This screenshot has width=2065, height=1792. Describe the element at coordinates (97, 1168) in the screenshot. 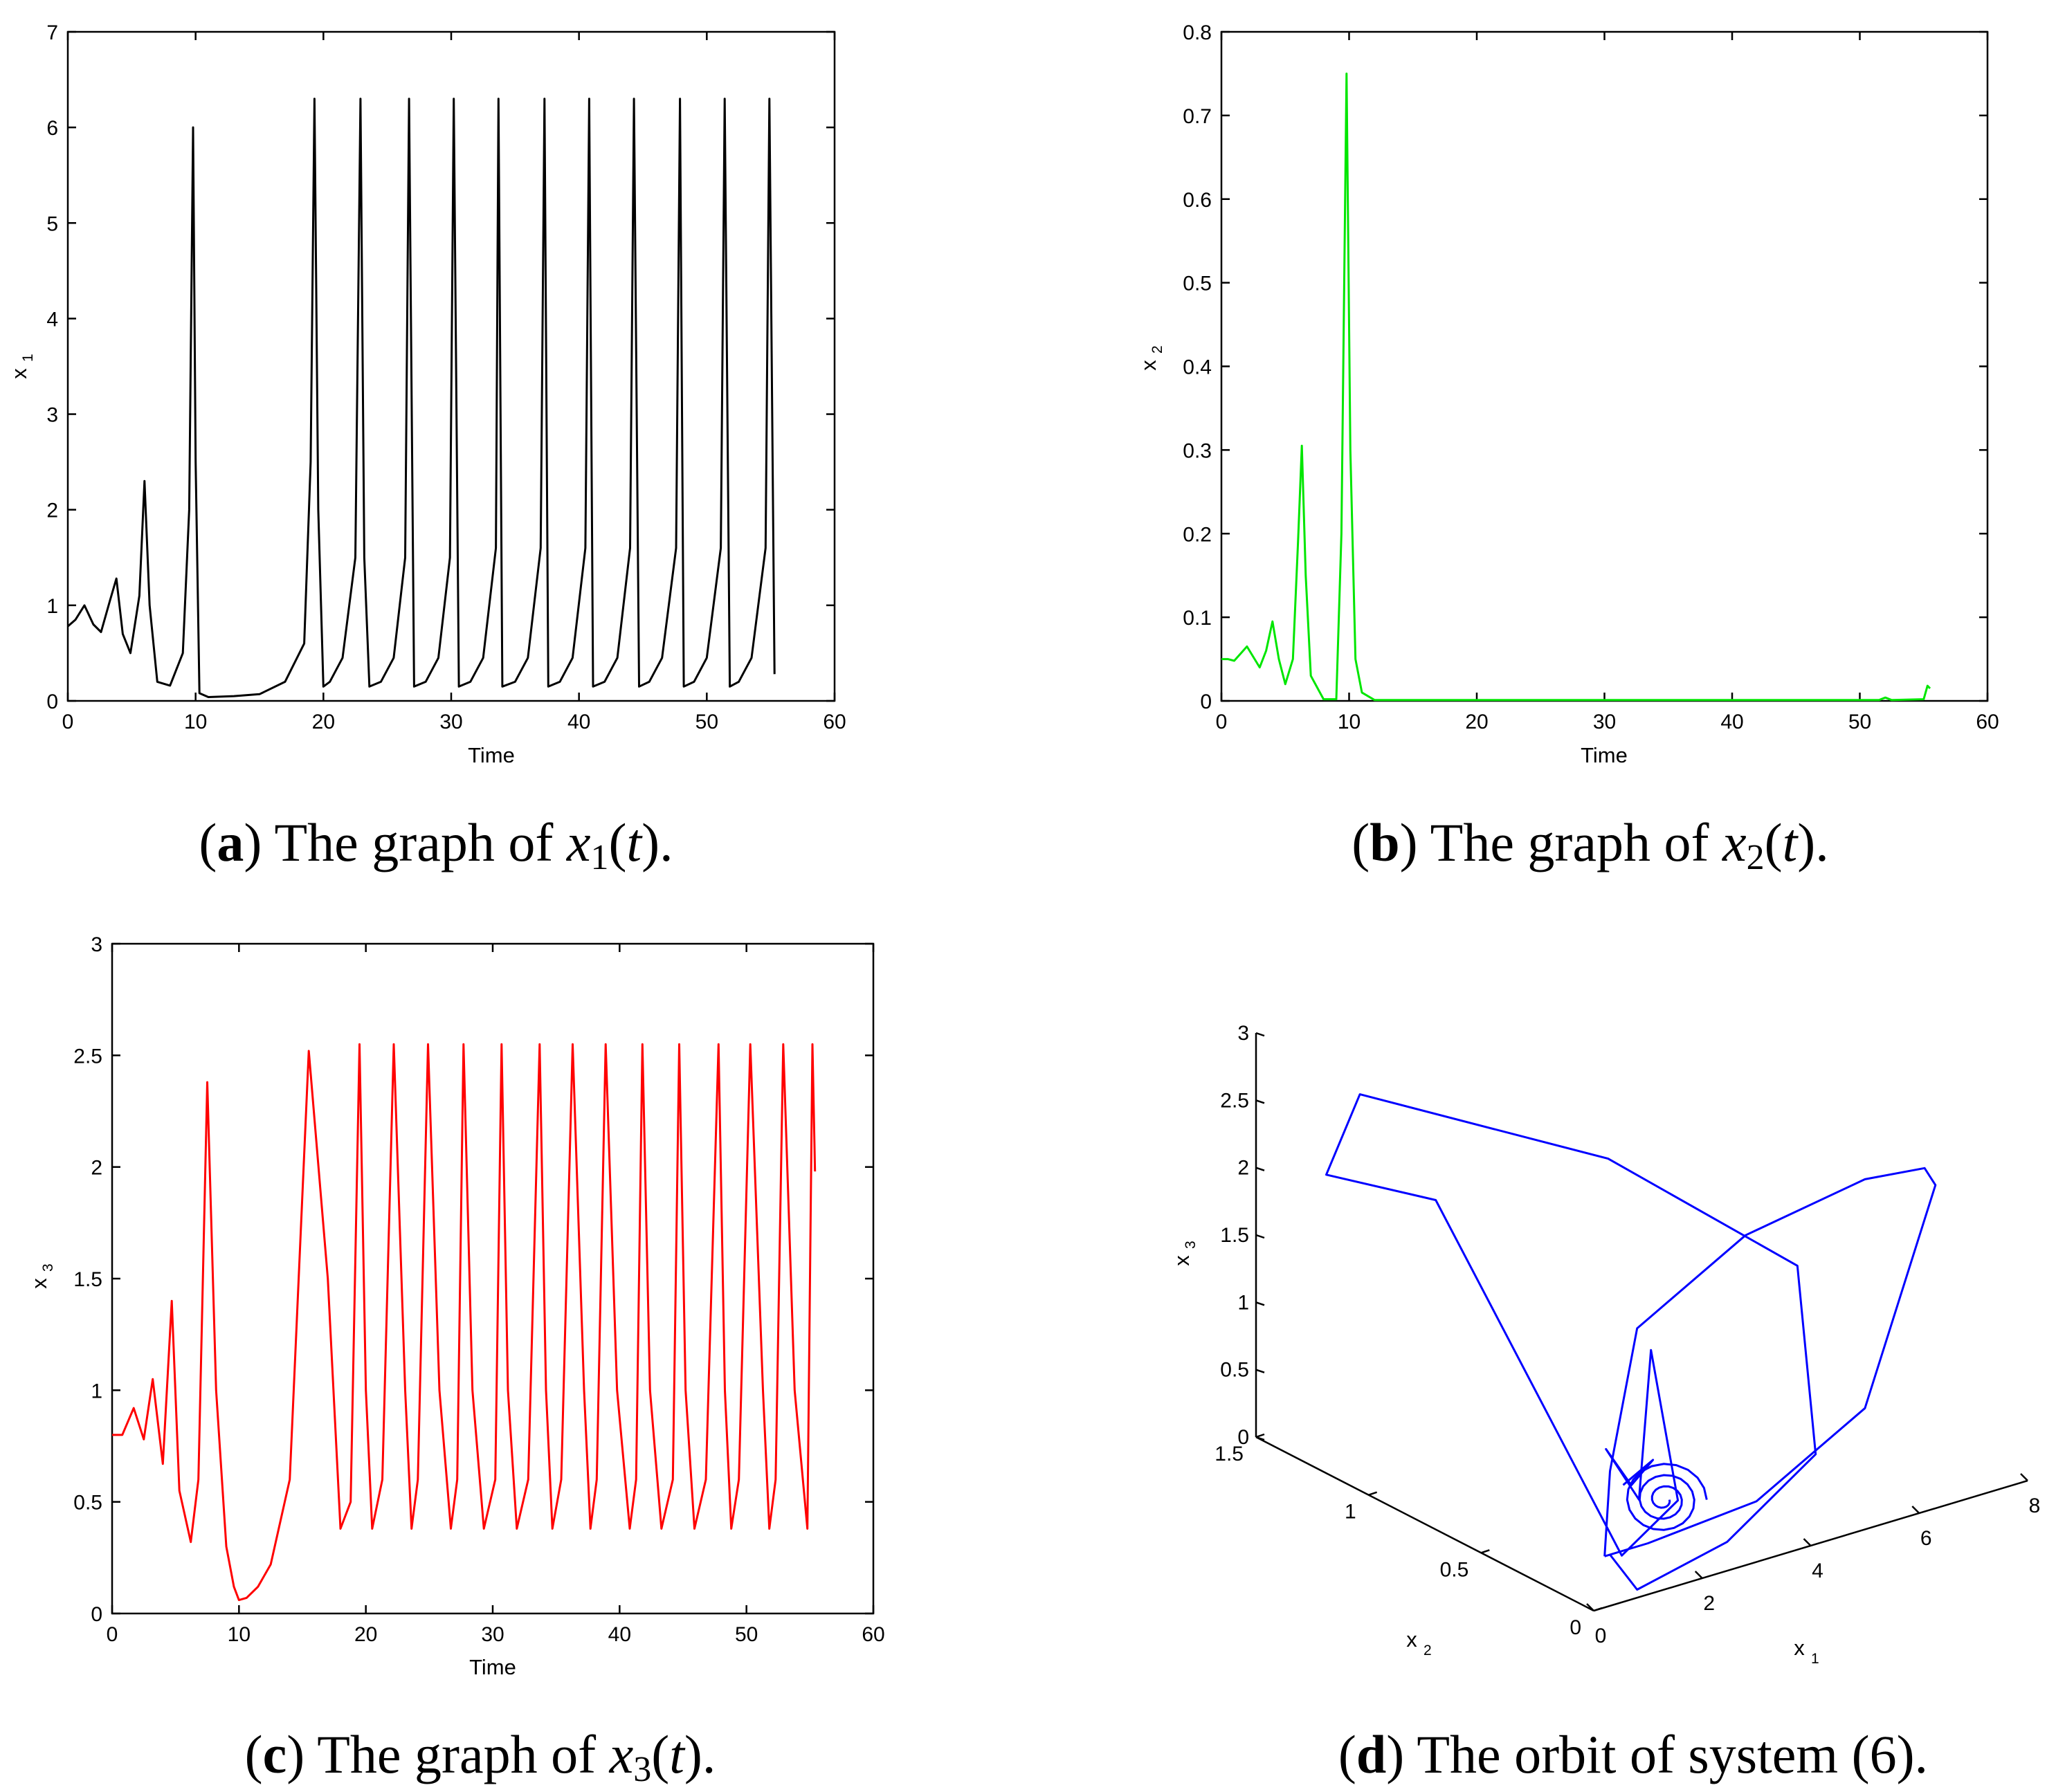

I see `y-tick-label-c: 2` at that location.